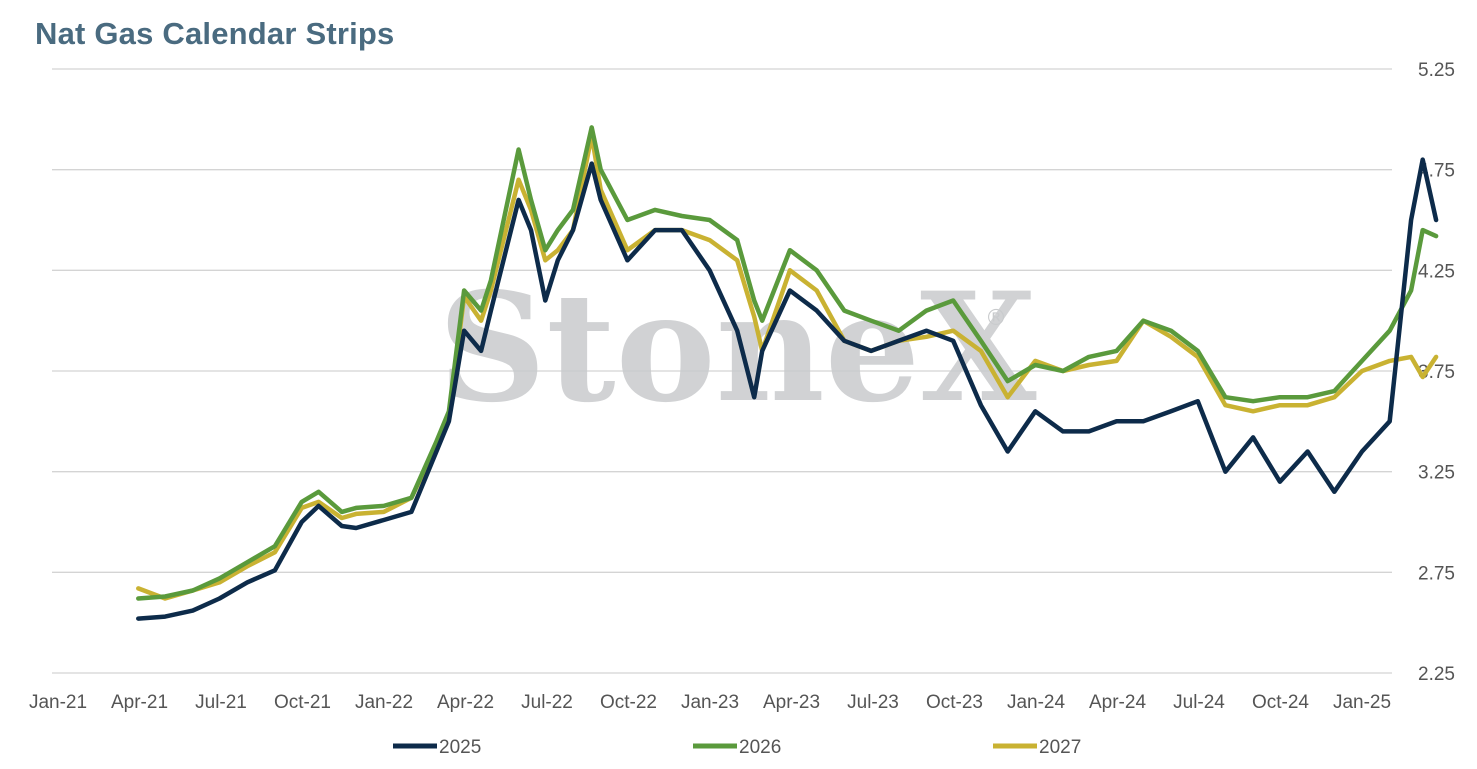 The width and height of the screenshot is (1477, 769). I want to click on x-tick-label: Jan-24, so click(1036, 702).